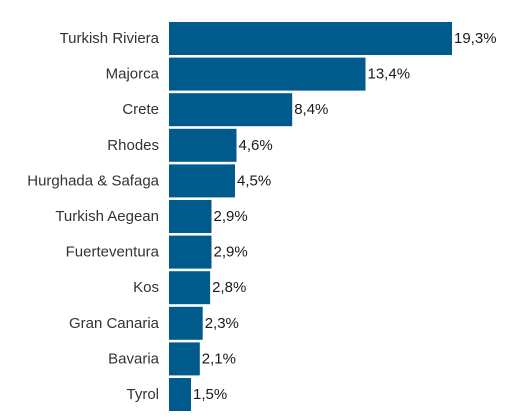  What do you see at coordinates (134, 358) in the screenshot?
I see `category-label: Bavaria` at bounding box center [134, 358].